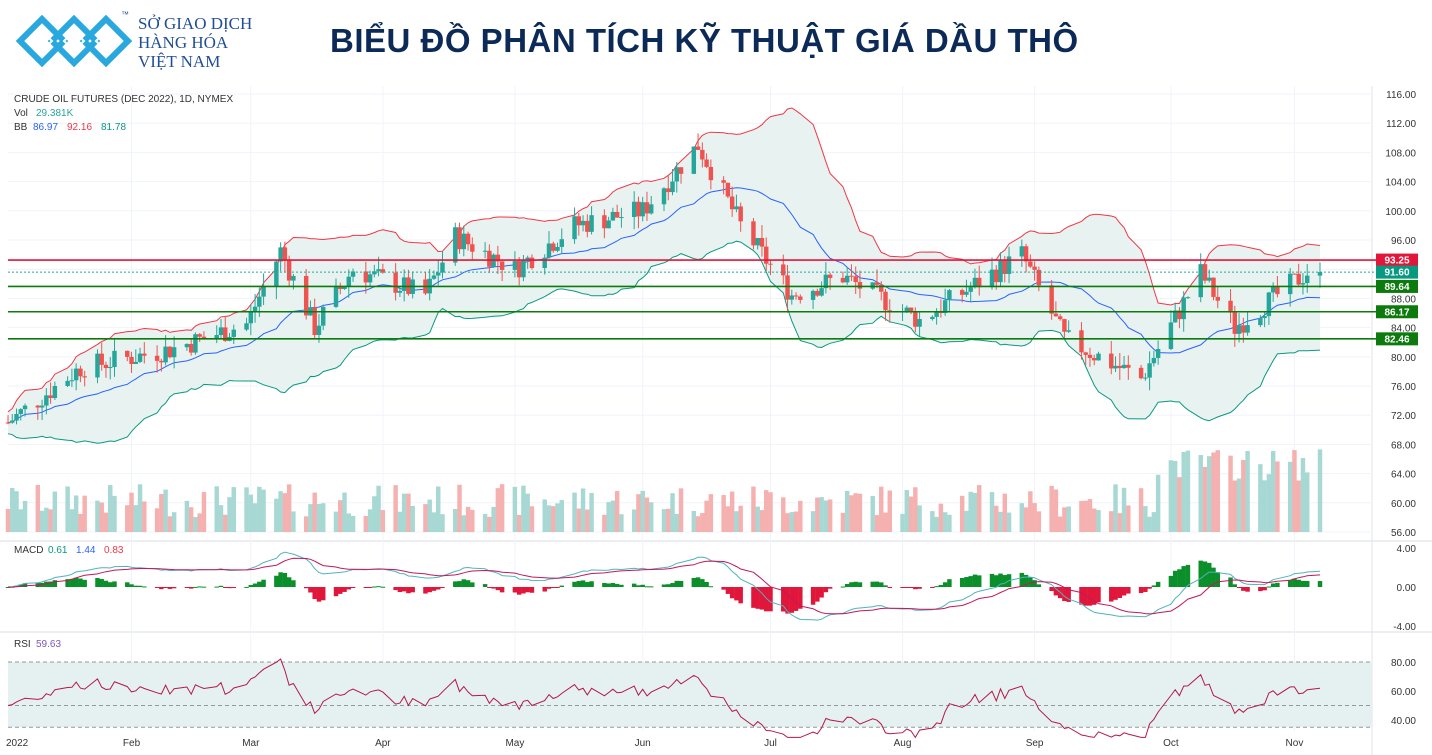 Image resolution: width=1432 pixels, height=755 pixels. Describe the element at coordinates (45, 127) in the screenshot. I see `bb-basis-value: 86.97` at that location.